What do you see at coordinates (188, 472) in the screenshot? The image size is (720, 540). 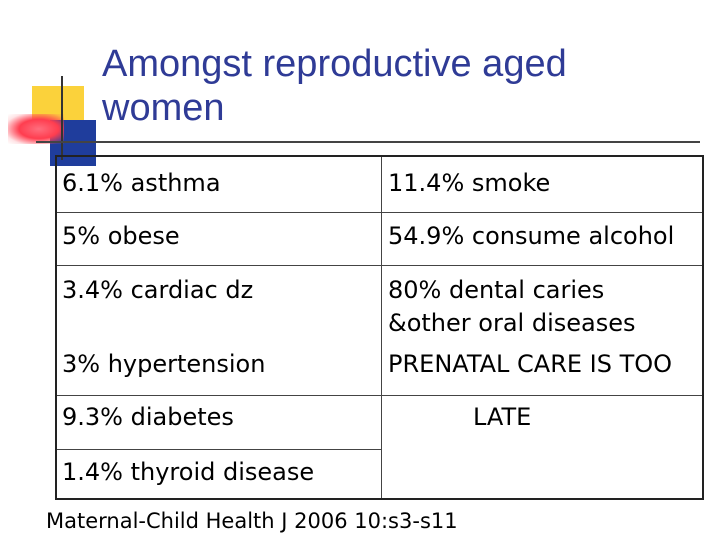 I see `table-cell-thyroid: 1.4% thyroid disease` at bounding box center [188, 472].